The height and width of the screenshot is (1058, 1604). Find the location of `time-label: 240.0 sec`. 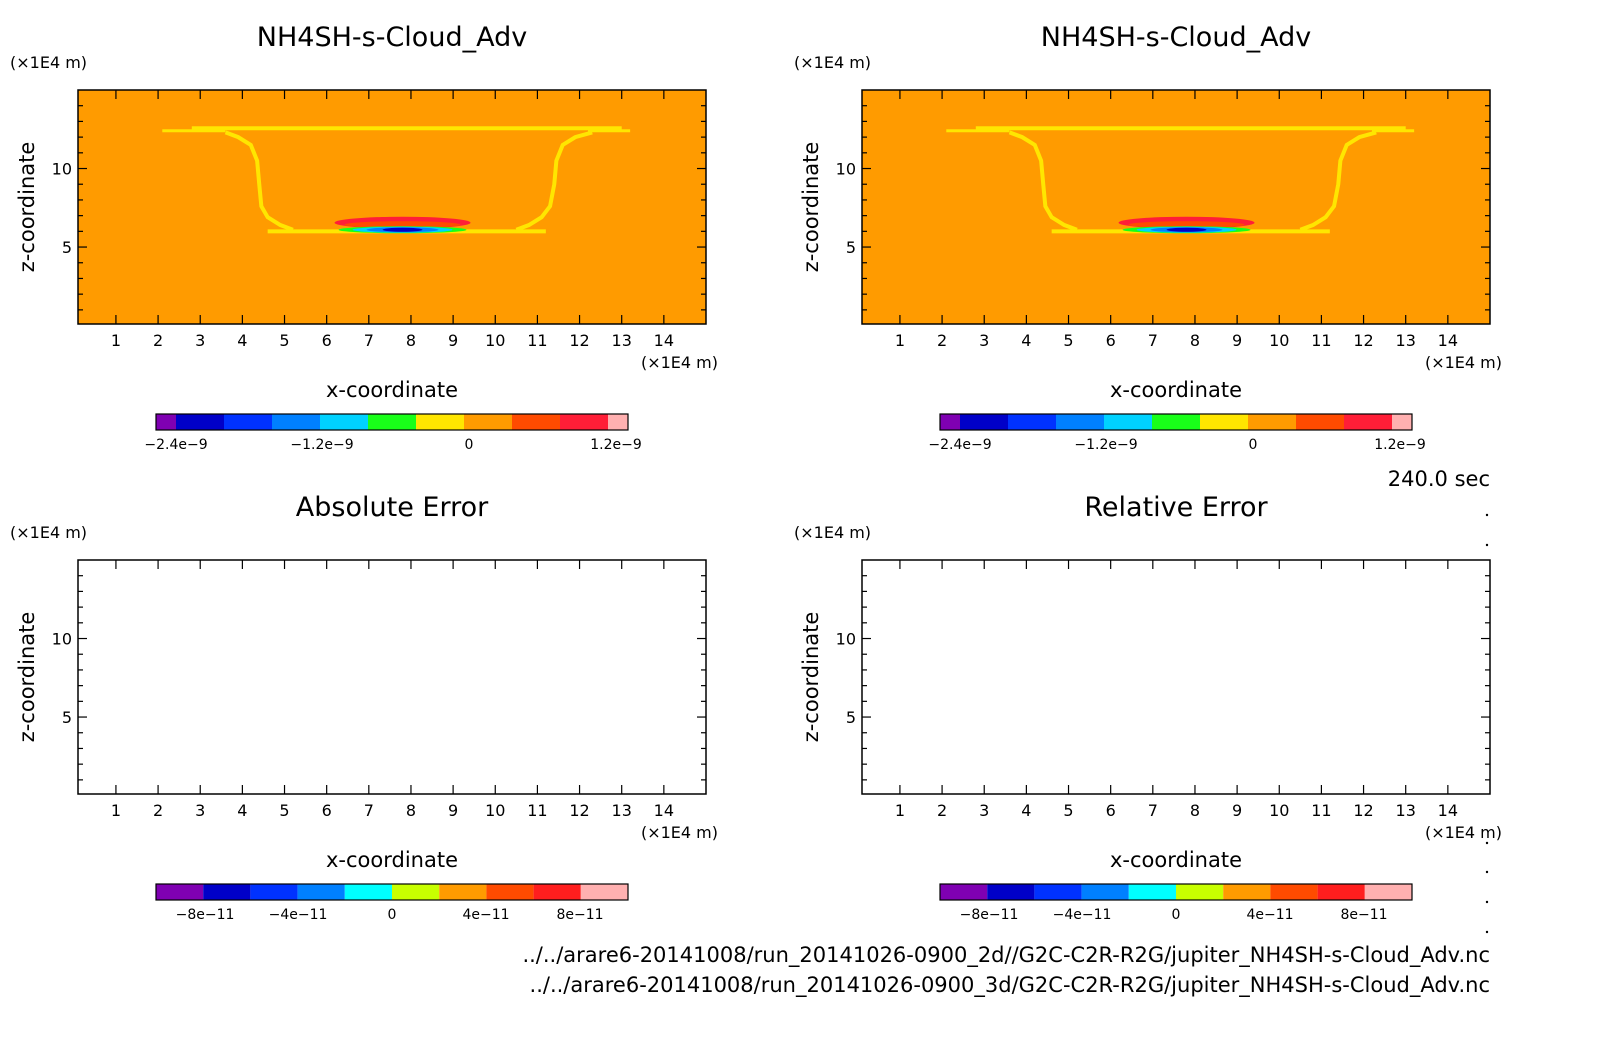

time-label: 240.0 sec is located at coordinates (1439, 479).